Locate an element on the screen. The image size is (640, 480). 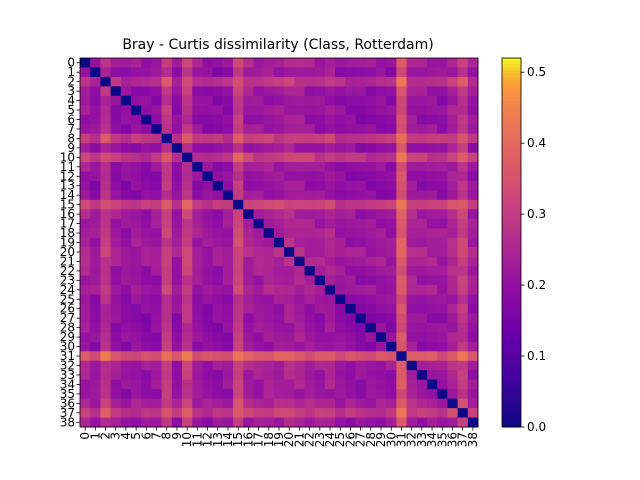
x-tick-label: 25 is located at coordinates (340, 439).